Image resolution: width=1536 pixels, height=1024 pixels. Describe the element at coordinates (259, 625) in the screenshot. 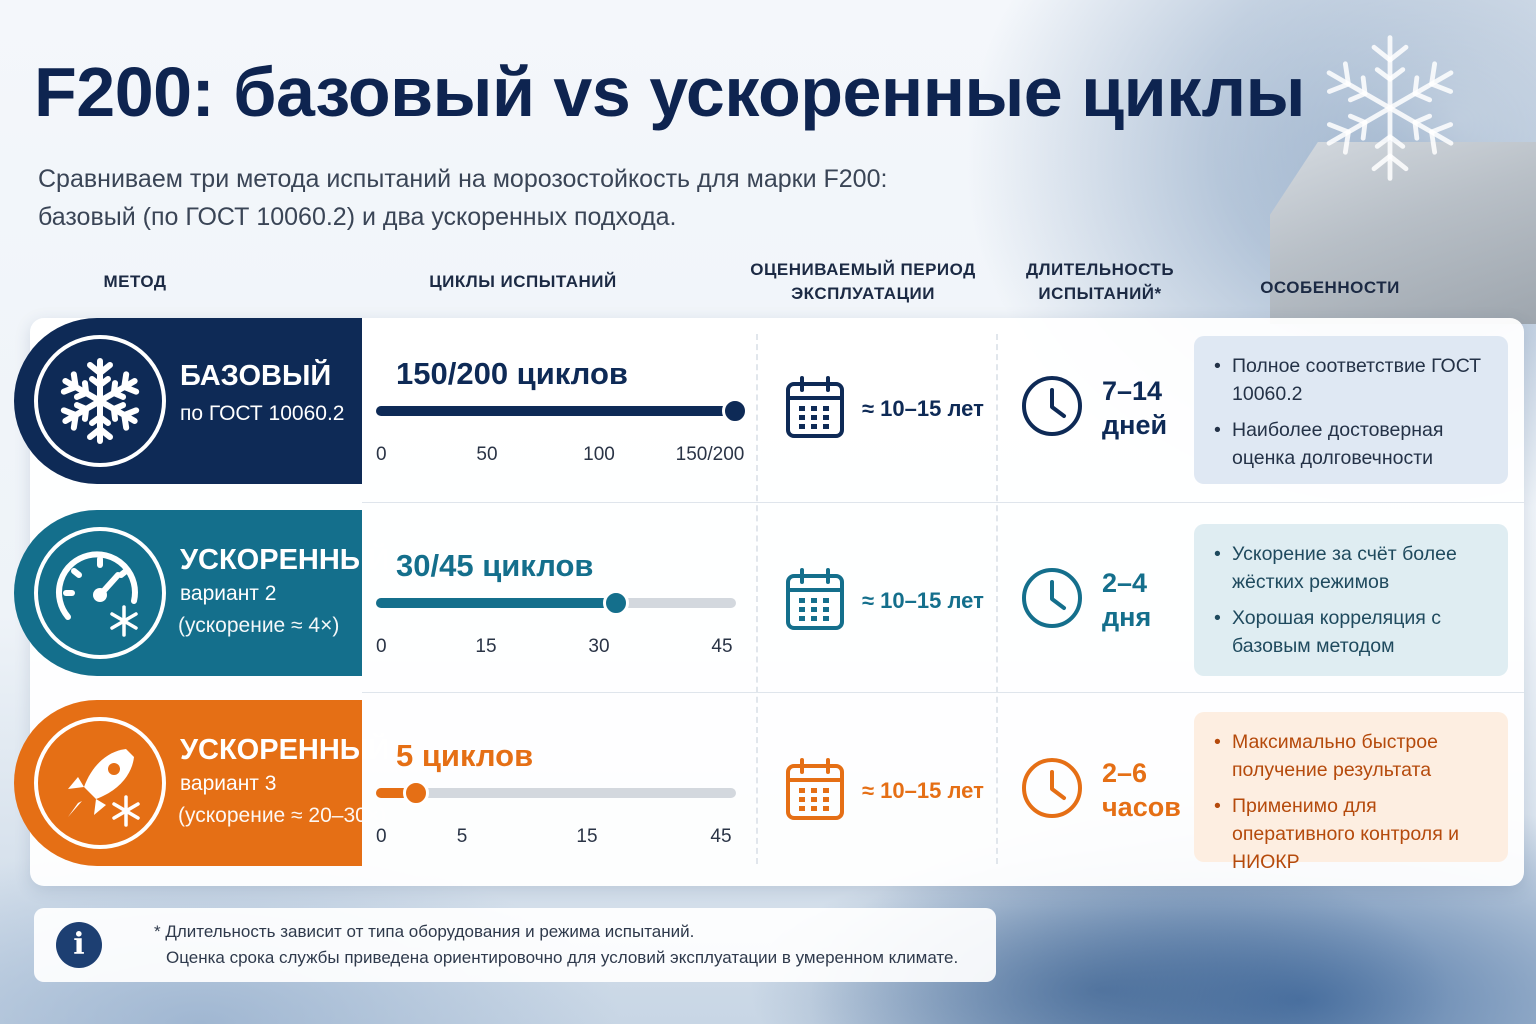

I see `method-acceleration: (ускорение ≈ 4×)` at that location.